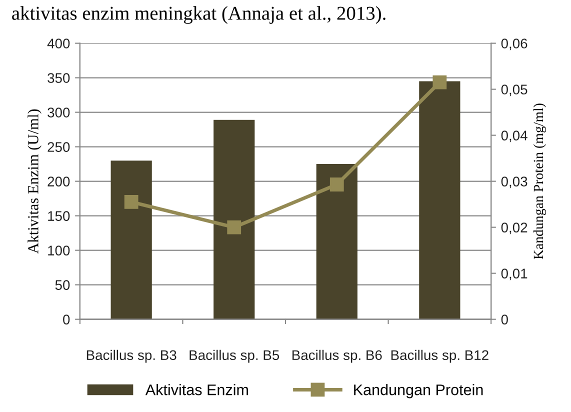  Describe the element at coordinates (514, 228) in the screenshot. I see `y2-tick-label: 0,02` at that location.